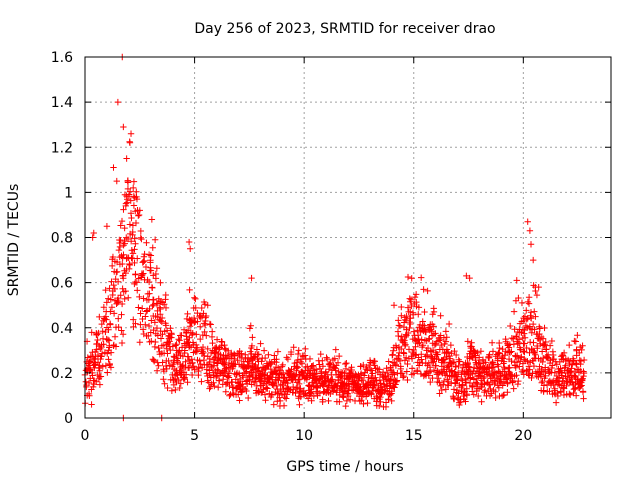 The image size is (640, 480). Describe the element at coordinates (307, 436) in the screenshot. I see `x-tick-labels: 0 5 10 15 20` at that location.